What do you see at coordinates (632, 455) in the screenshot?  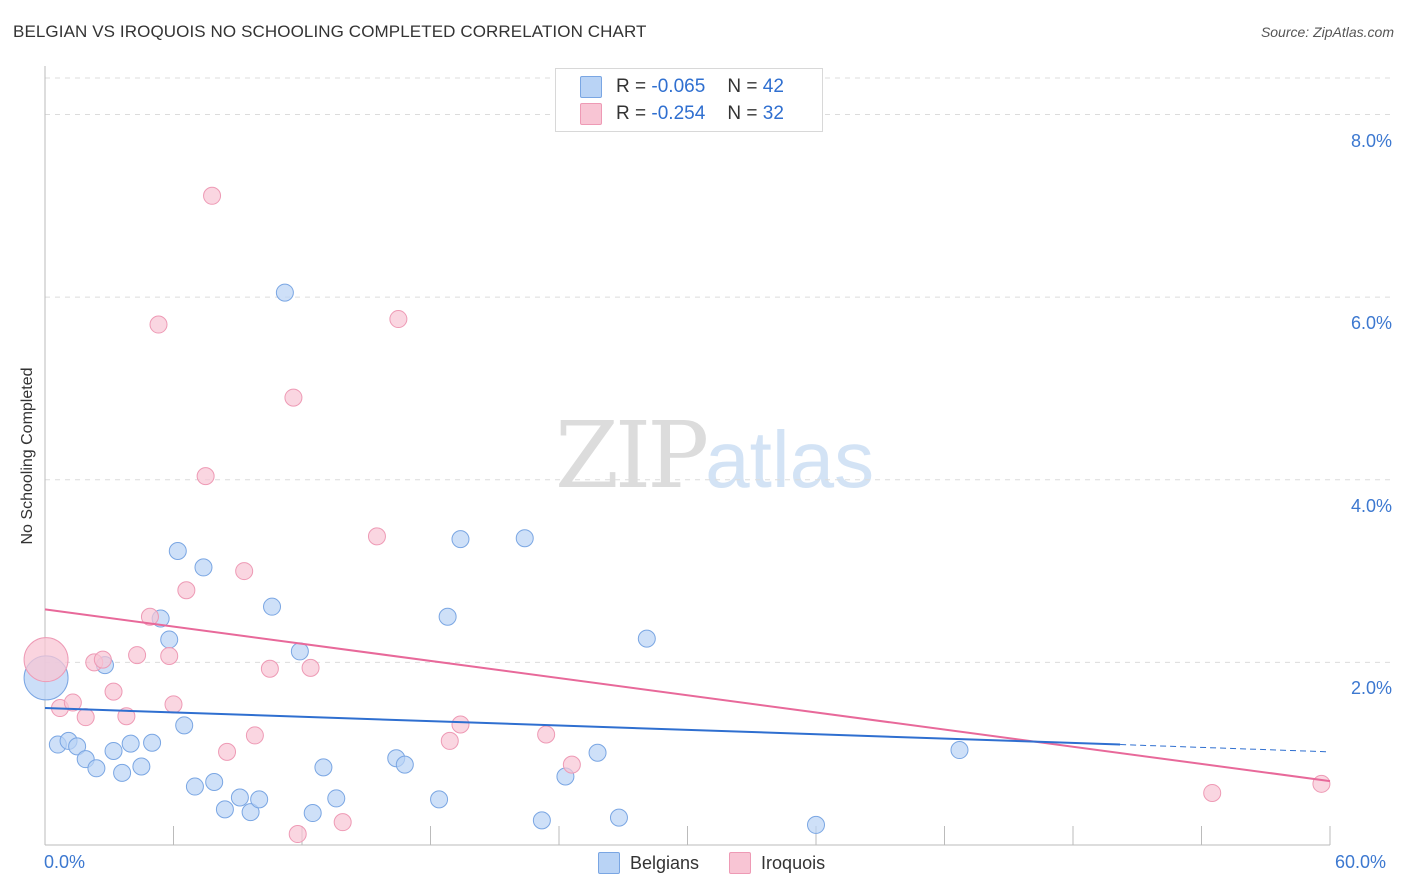 I see `watermark-zip: ZIP` at bounding box center [632, 455].